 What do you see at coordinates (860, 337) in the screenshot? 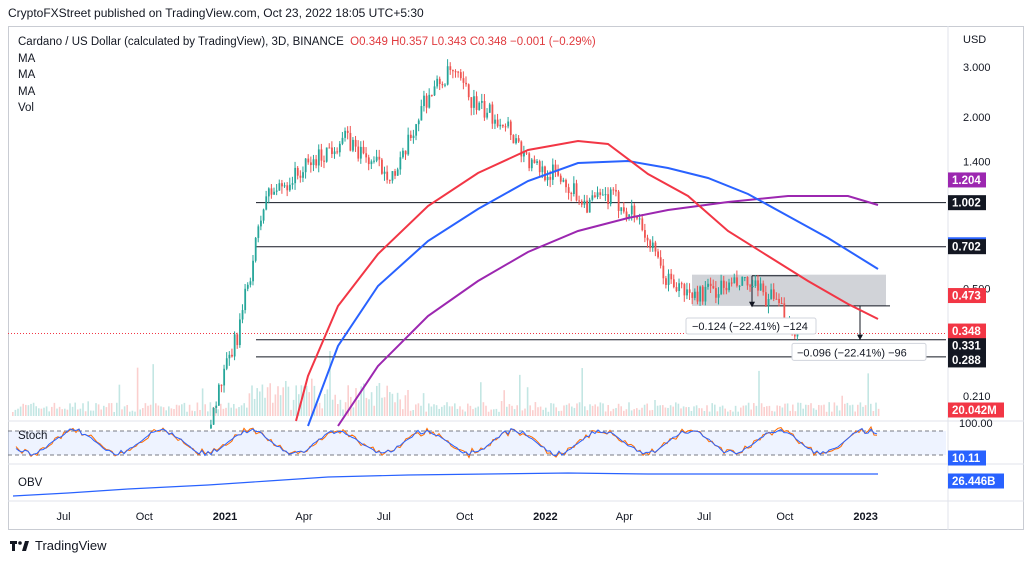
I see `arrow-head` at bounding box center [860, 337].